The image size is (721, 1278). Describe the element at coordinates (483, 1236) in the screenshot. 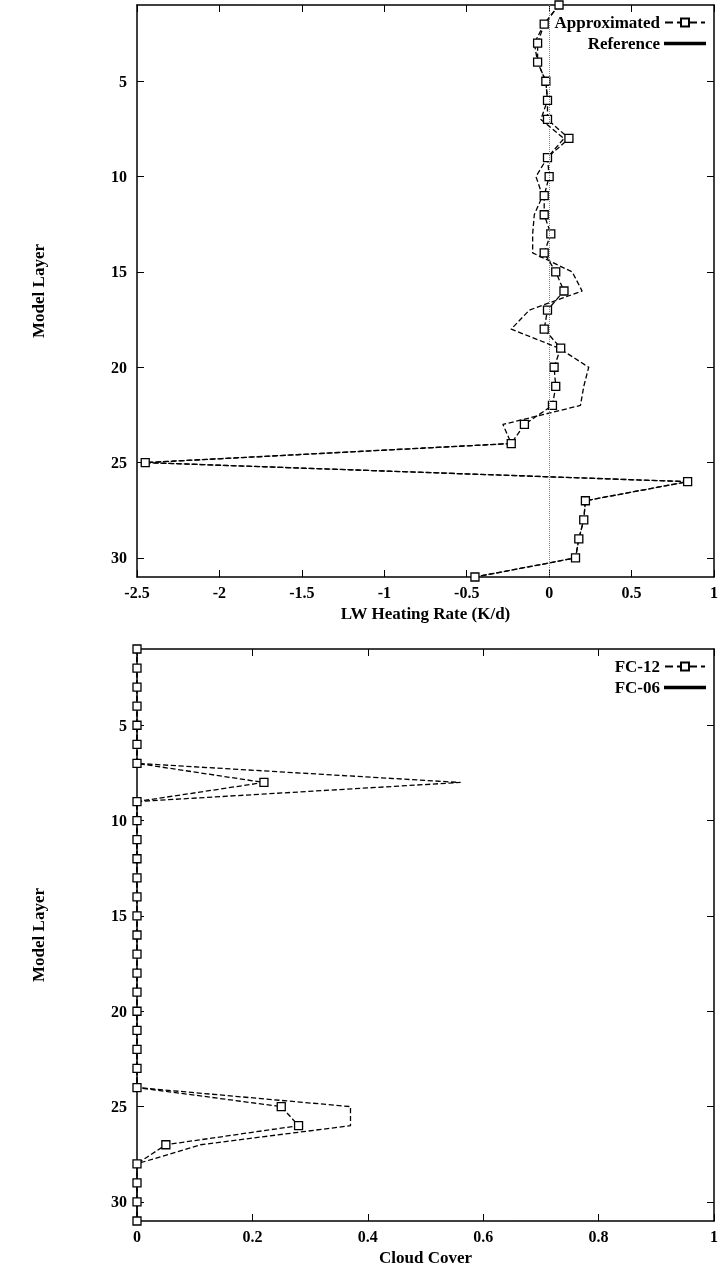

I see `x-tick-label: 0.6` at that location.